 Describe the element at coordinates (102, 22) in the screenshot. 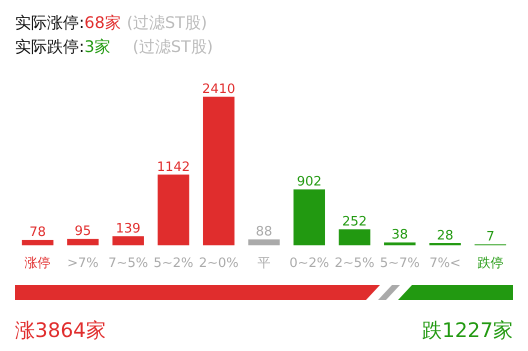

I see `text: 68家` at that location.